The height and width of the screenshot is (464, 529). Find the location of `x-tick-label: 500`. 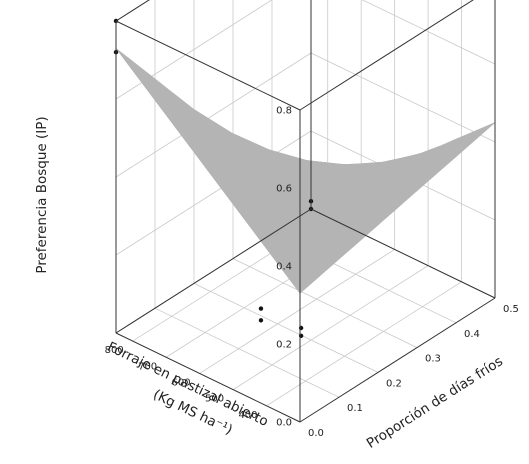

x-tick-label: 500 is located at coordinates (214, 399).